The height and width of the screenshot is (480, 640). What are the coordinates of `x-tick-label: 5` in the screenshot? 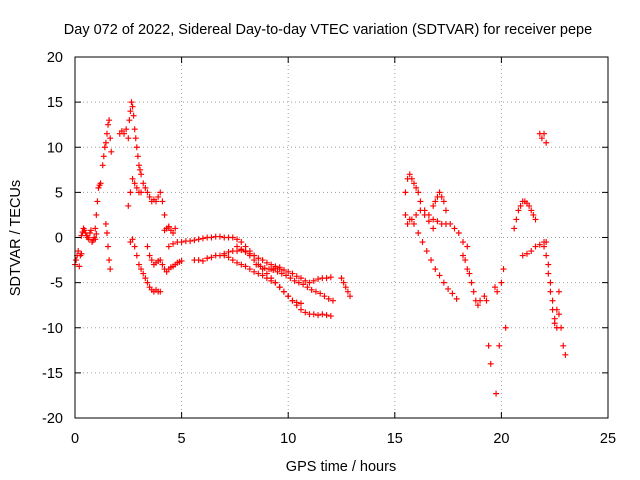 It's located at (182, 439).